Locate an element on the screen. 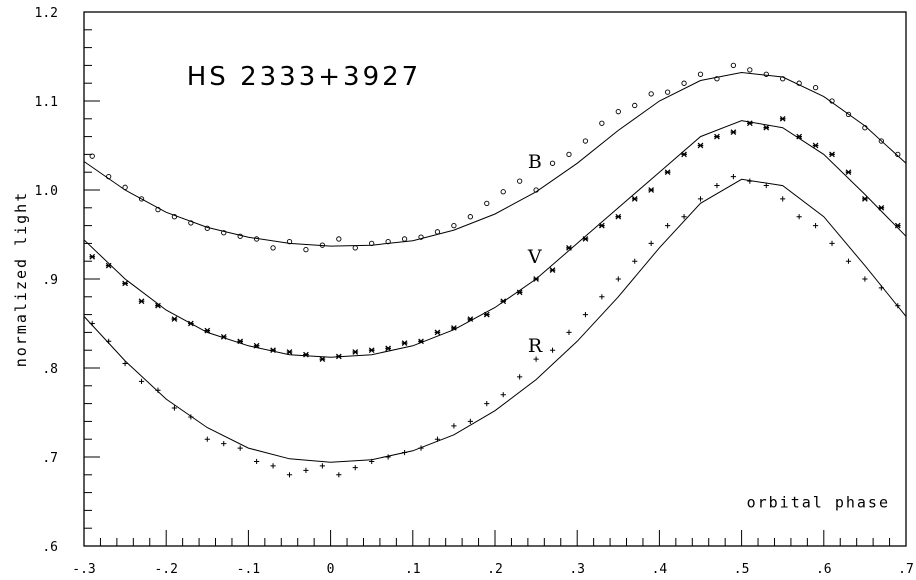  x-tick-label: -.3 is located at coordinates (83, 569).